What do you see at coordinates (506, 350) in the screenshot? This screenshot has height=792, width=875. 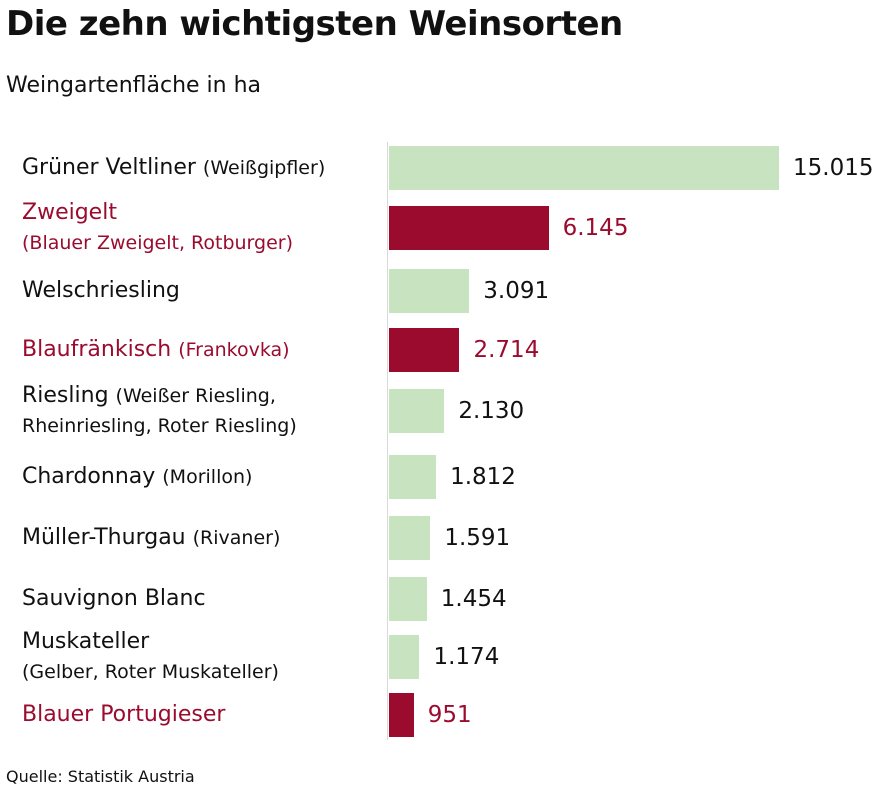 I see `bar-value-label: 2.714` at bounding box center [506, 350].